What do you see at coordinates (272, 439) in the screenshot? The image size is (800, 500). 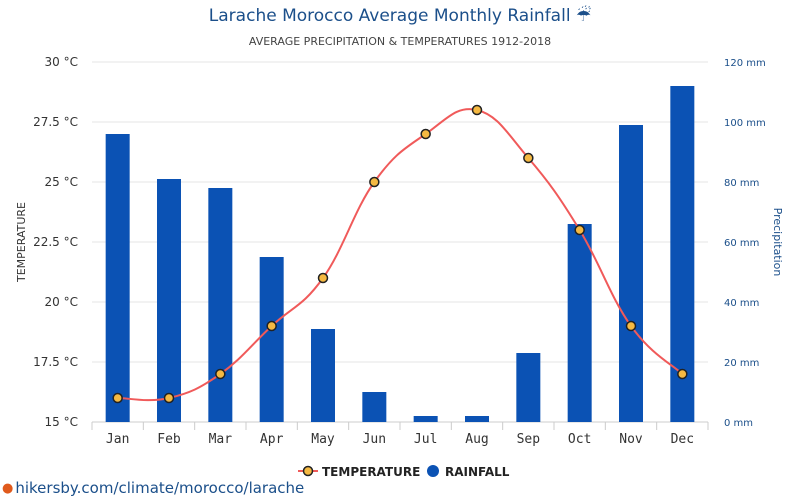 I see `x-tick-label: Apr` at bounding box center [272, 439].